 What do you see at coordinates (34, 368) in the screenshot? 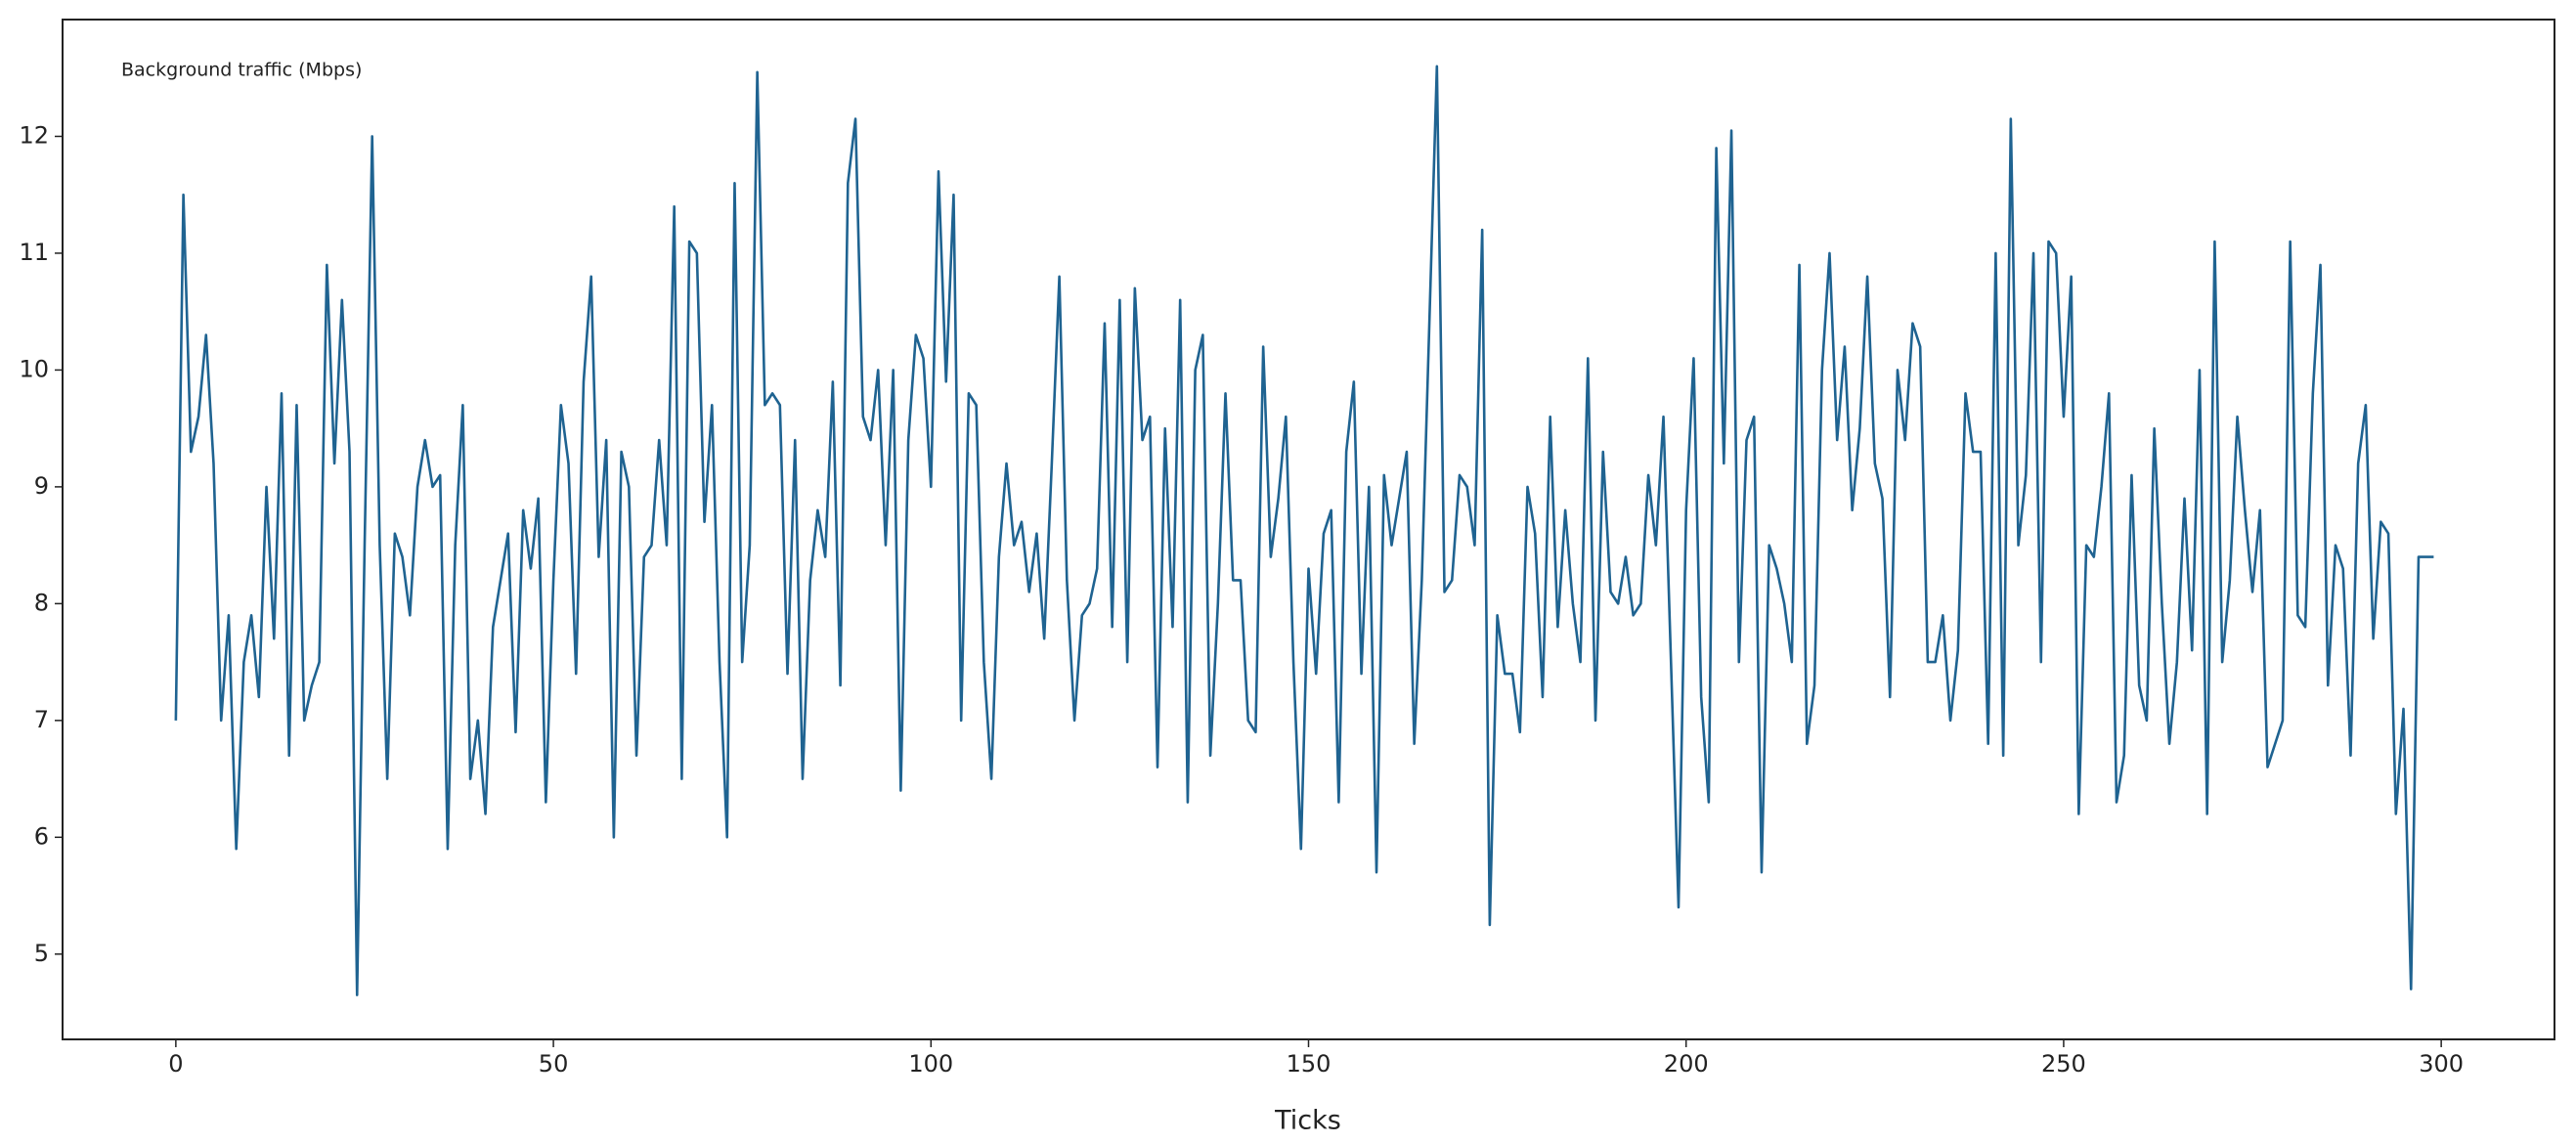
I see `y-tick-label: 10` at bounding box center [34, 368].